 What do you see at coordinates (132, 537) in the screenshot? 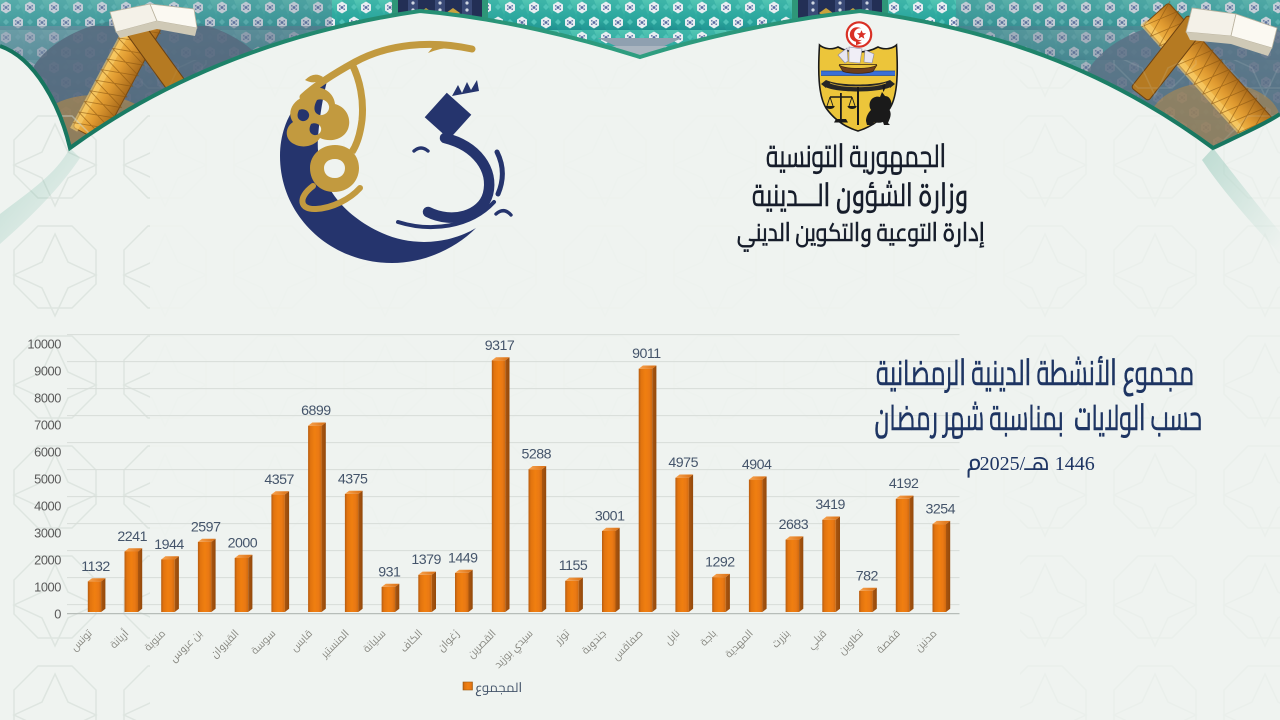
I see `svg-text: 2241` at bounding box center [132, 537].